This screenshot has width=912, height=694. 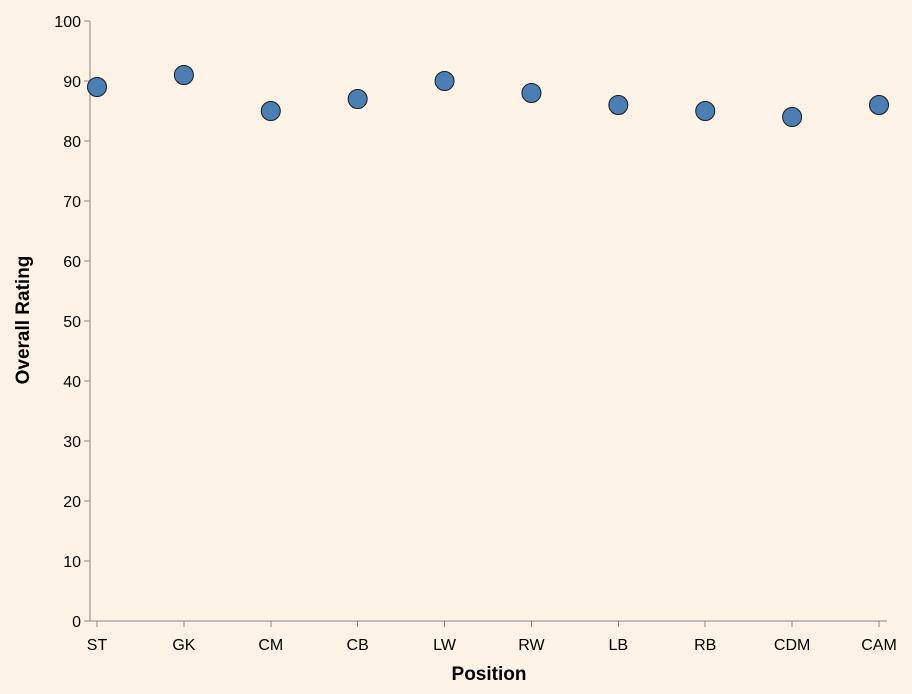 What do you see at coordinates (879, 645) in the screenshot?
I see `x-tick-label: CAM` at bounding box center [879, 645].